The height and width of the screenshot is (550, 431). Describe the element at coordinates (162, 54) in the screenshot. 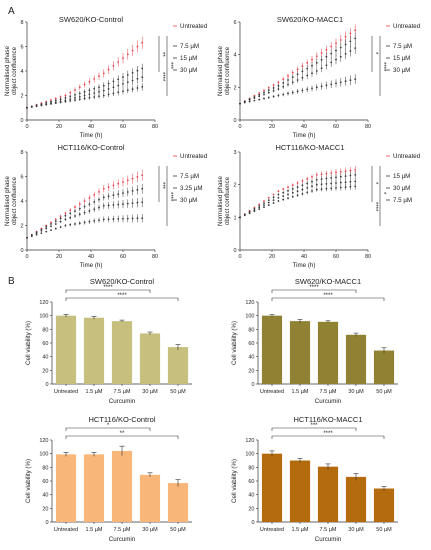

I see `significance-label: **` at that location.